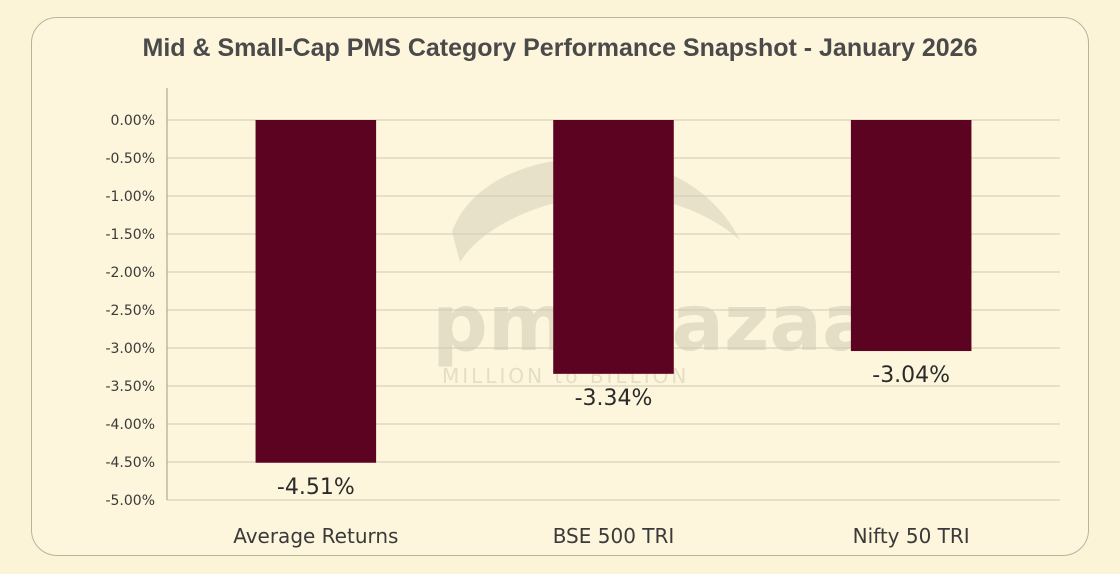 The height and width of the screenshot is (574, 1120). I want to click on y-tick-label: -4.50%, so click(130, 463).